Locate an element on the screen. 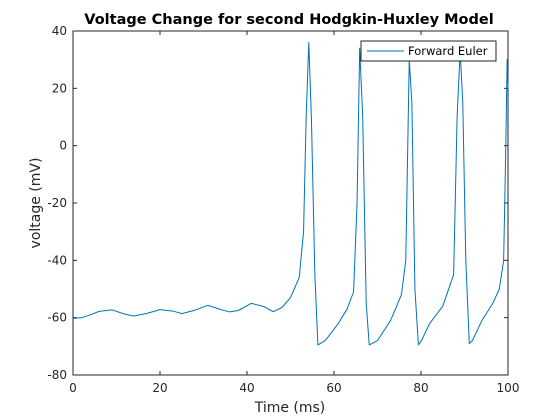  y-tick-label: -60 is located at coordinates (57, 318).